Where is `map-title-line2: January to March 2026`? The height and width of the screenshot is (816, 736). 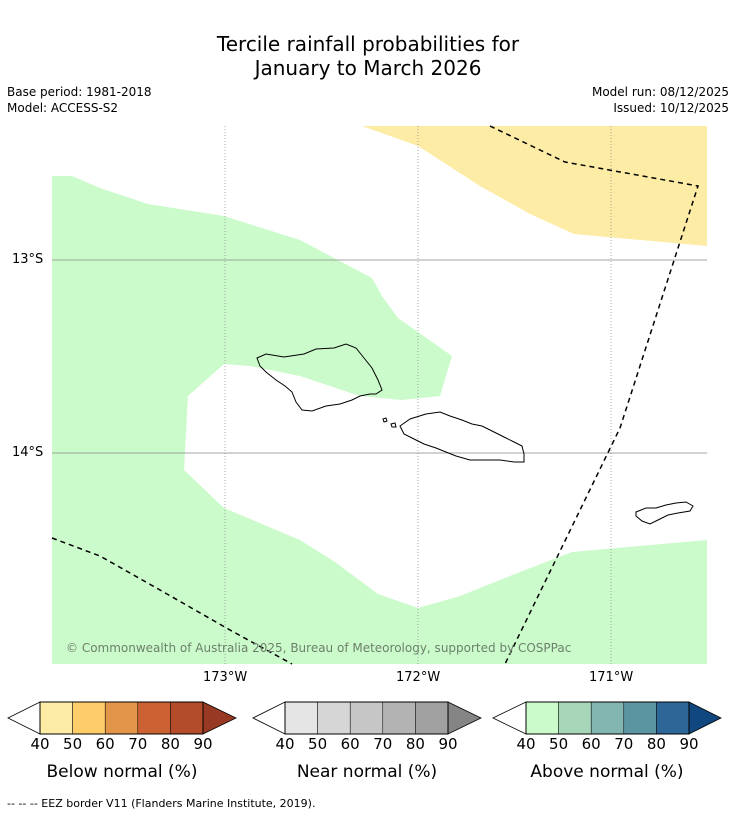
map-title-line2: January to March 2026 is located at coordinates (368, 68).